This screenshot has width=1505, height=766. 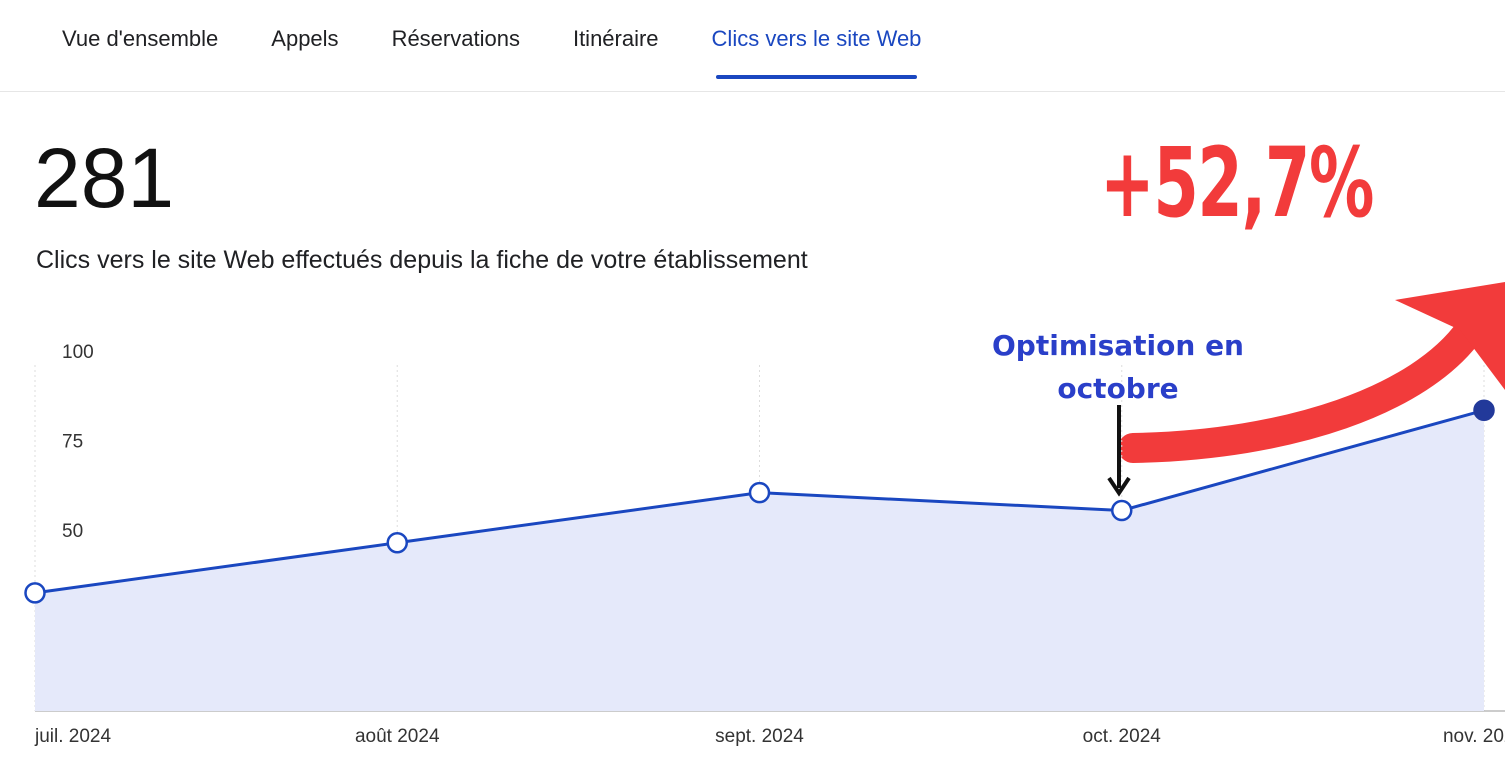 I want to click on annotation-arrow-head, so click(x=1119, y=486).